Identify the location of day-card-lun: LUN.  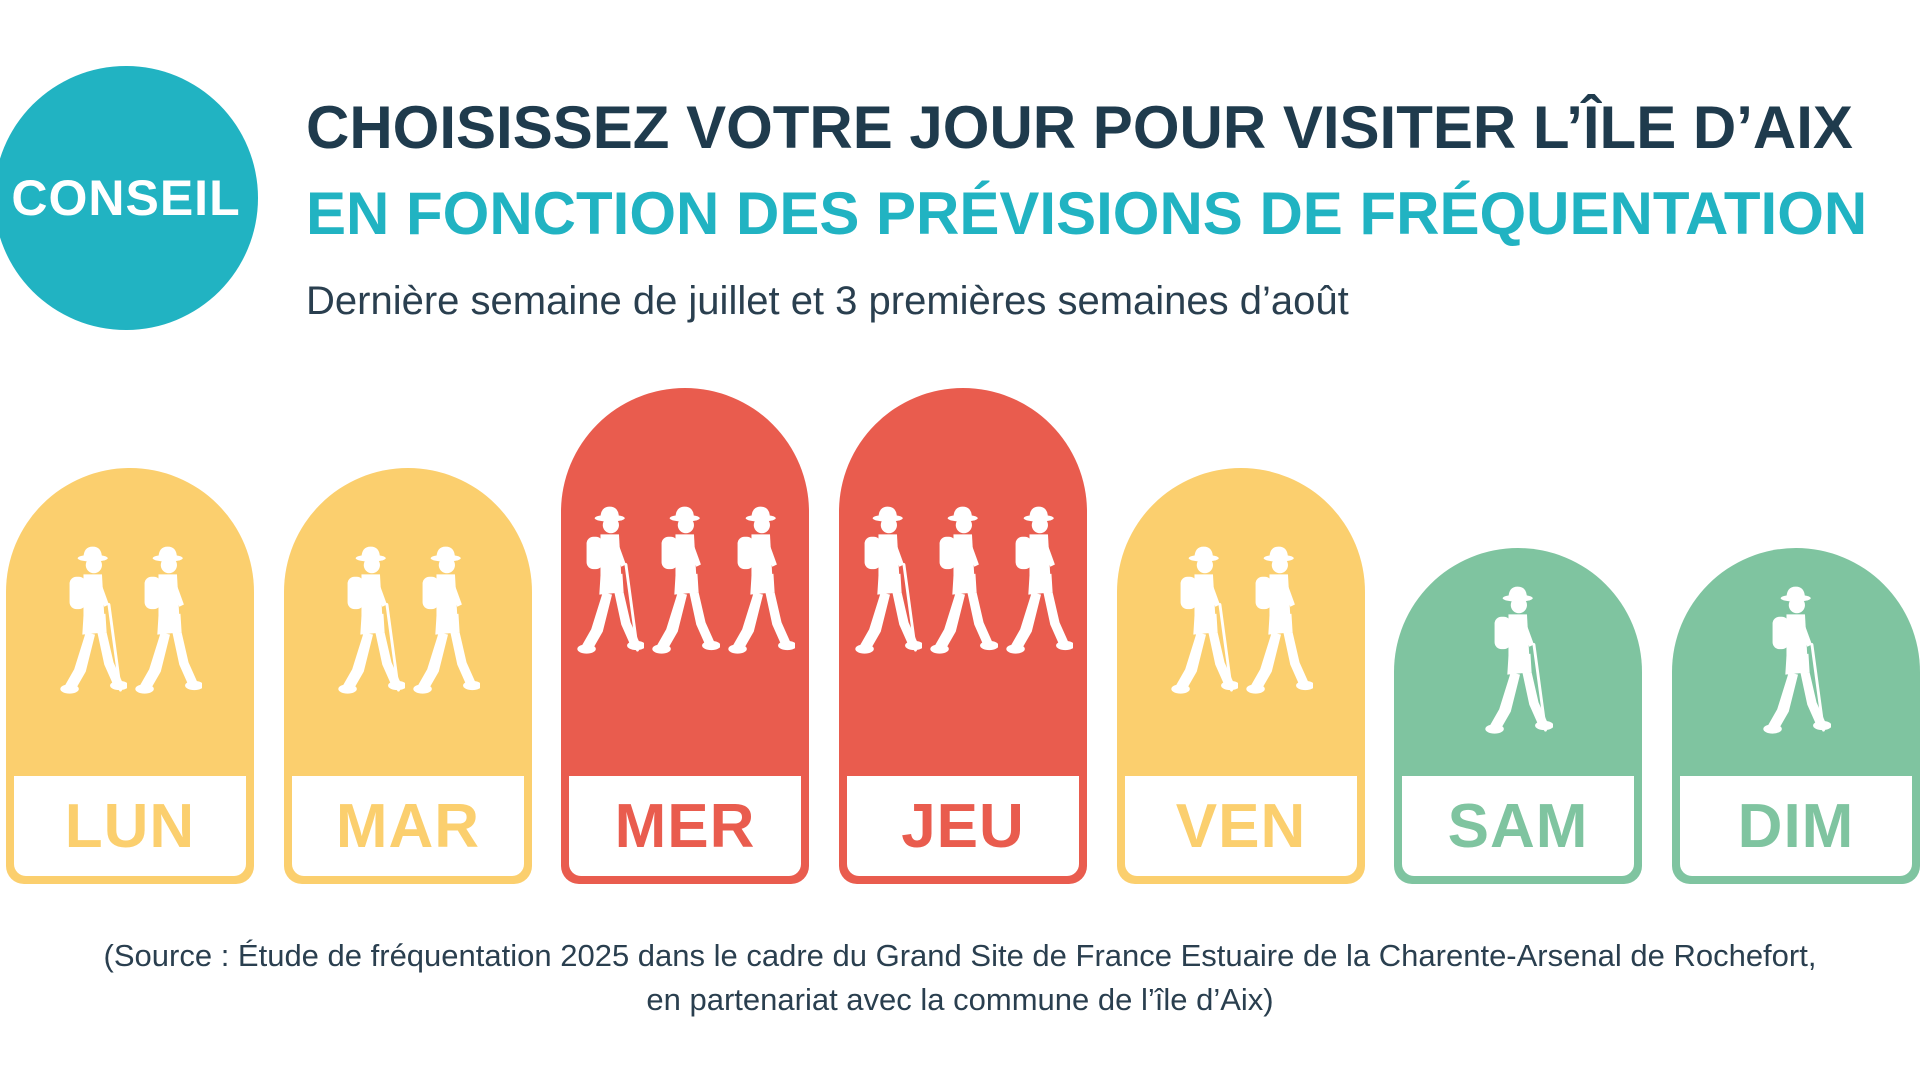
(130, 676).